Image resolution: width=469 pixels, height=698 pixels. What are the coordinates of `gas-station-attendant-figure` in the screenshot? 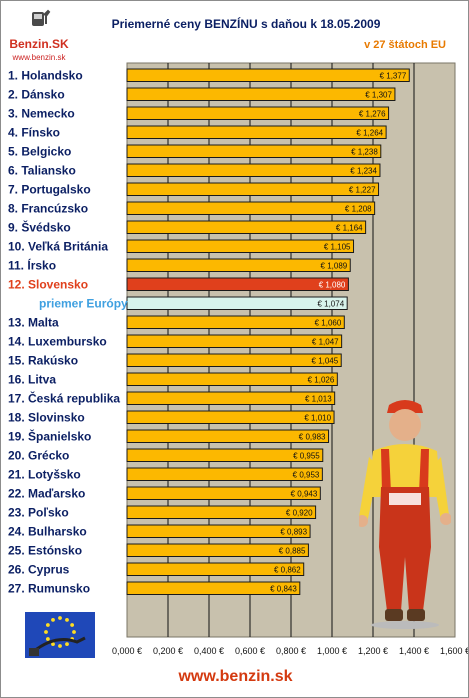 It's located at (405, 514).